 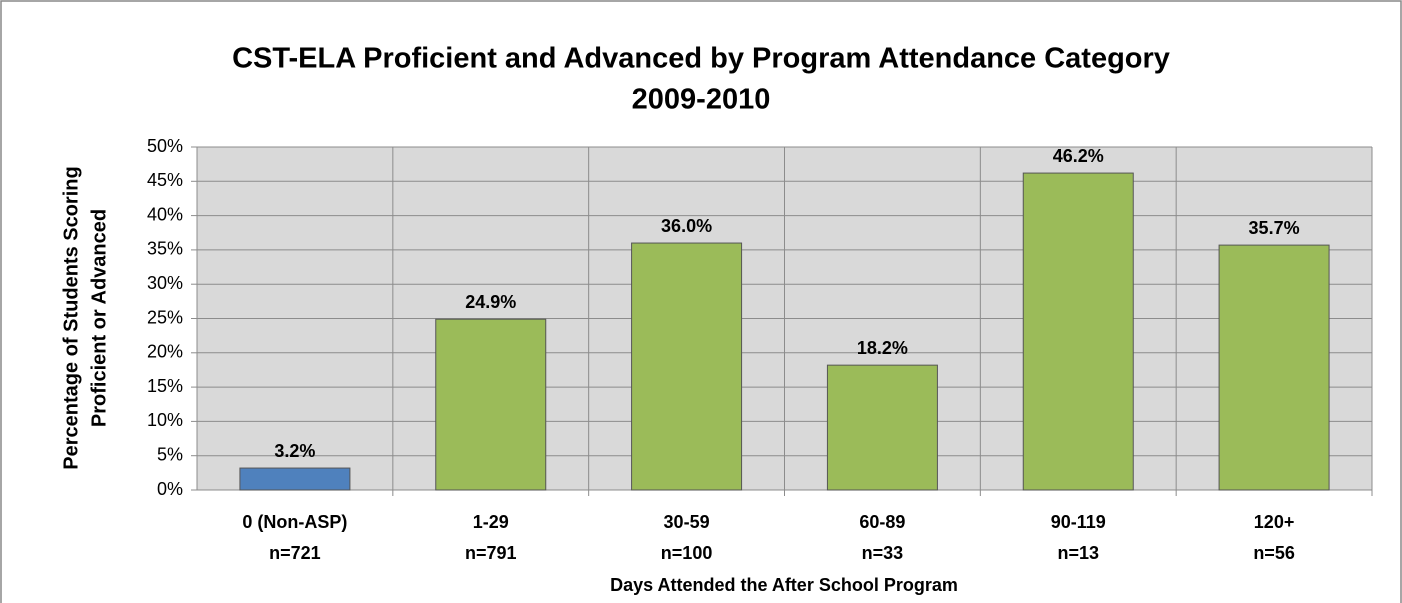 What do you see at coordinates (882, 348) in the screenshot?
I see `value-label: 18.2%` at bounding box center [882, 348].